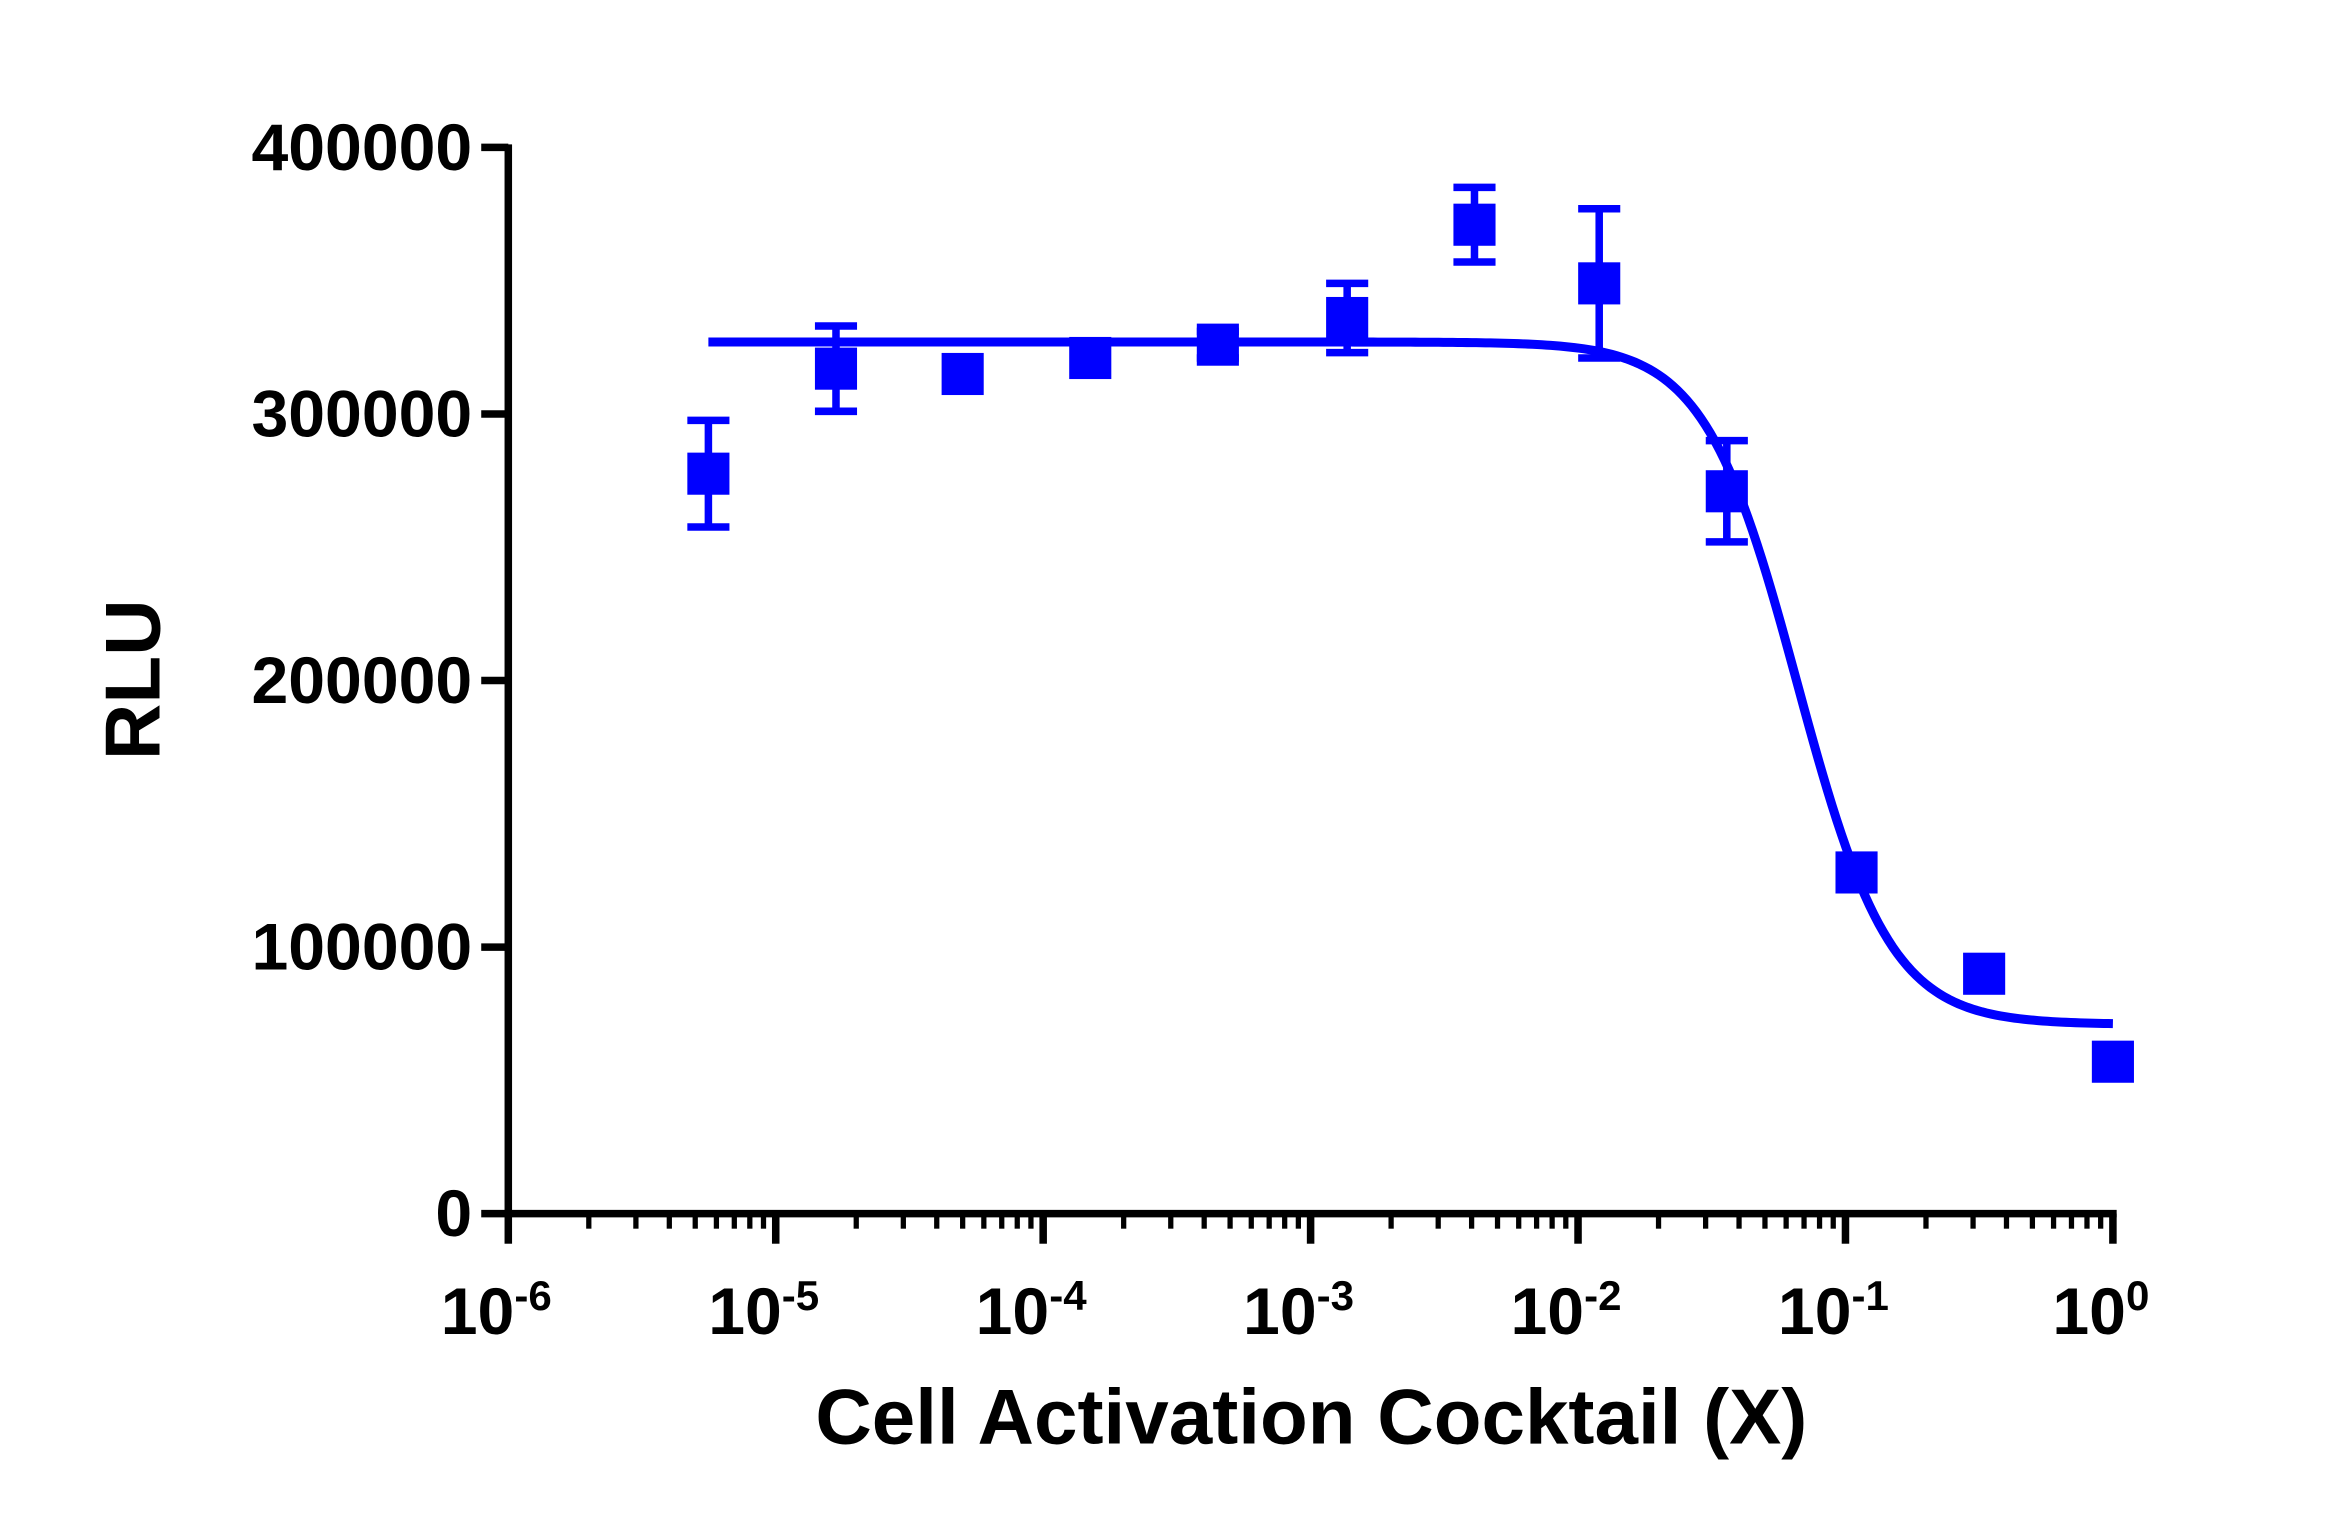 The image size is (2346, 1534). I want to click on x-tick-label: 10⁻⁵, so click(763, 1310).